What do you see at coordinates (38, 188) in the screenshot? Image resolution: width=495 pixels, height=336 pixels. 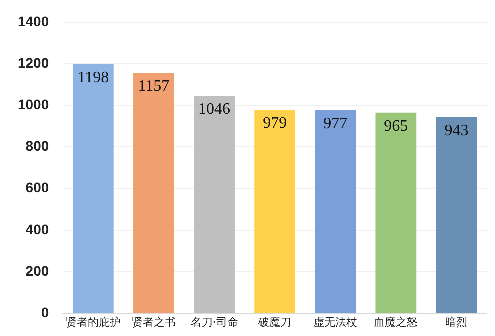 I see `y-tick-label: 600` at bounding box center [38, 188].